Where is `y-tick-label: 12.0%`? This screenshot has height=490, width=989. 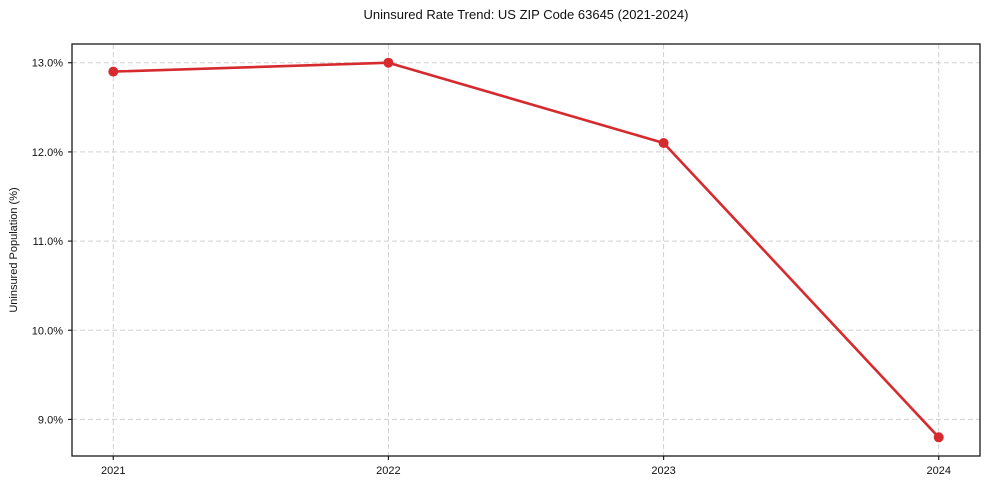 y-tick-label: 12.0% is located at coordinates (47, 153).